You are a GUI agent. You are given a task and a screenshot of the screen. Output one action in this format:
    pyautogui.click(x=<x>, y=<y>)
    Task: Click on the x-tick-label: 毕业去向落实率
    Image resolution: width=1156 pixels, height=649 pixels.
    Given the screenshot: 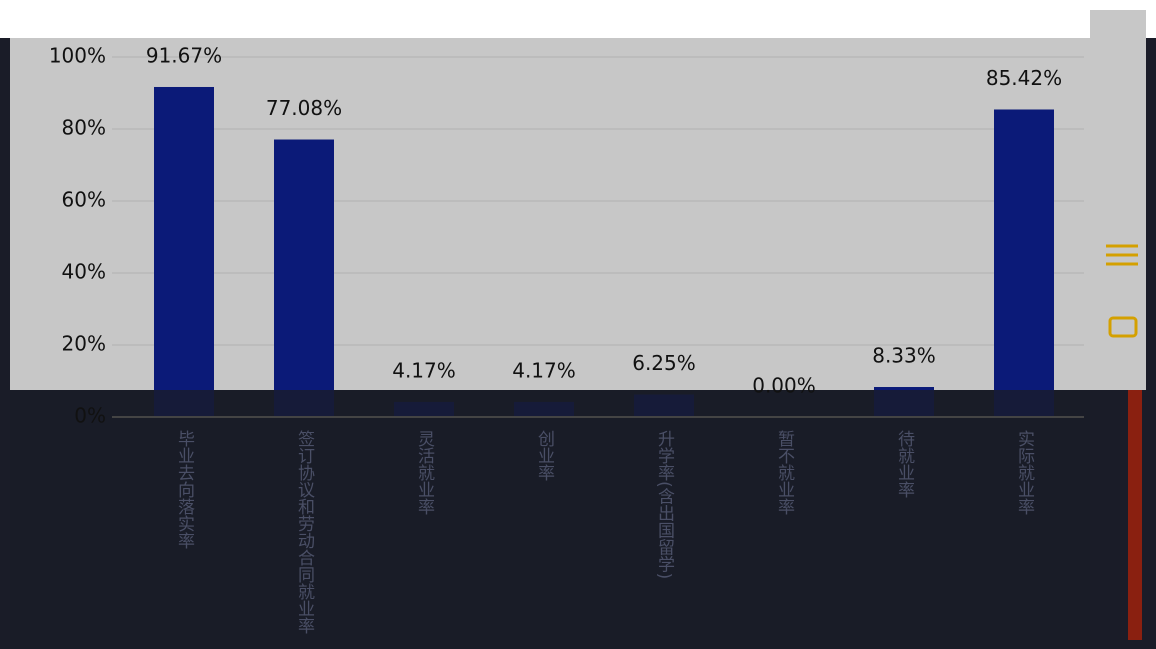 What is the action you would take?
    pyautogui.click(x=184, y=489)
    